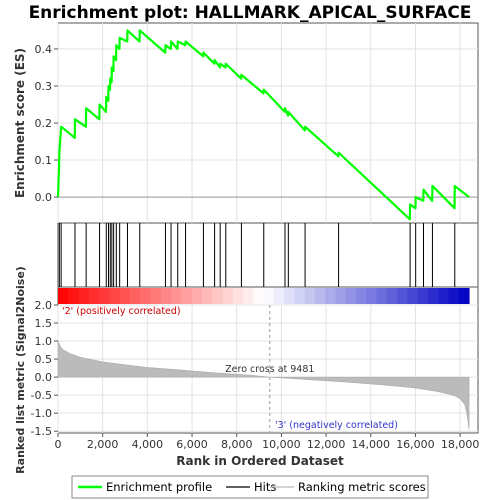 The image size is (500, 500). Describe the element at coordinates (371, 444) in the screenshot. I see `x-tick-label-7: 14,000` at that location.